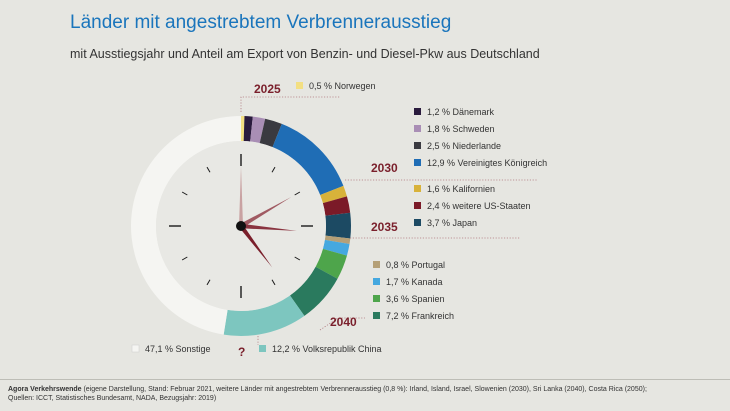 The image size is (730, 411). I want to click on legend-item-0: 0,5 % Norwegen, so click(336, 86).